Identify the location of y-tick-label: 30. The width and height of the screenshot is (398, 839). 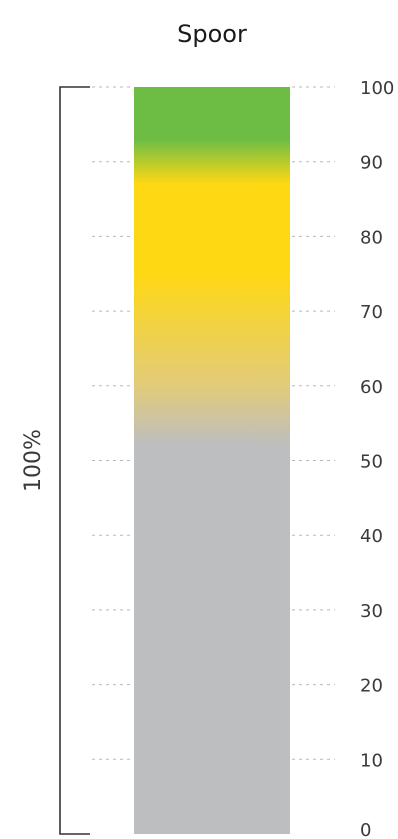
(371, 611).